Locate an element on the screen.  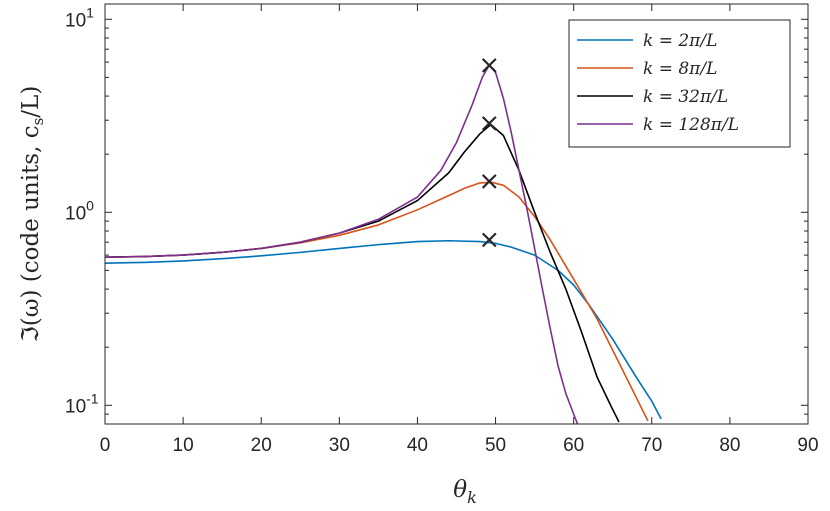
x-tick-label: 90 is located at coordinates (807, 445).